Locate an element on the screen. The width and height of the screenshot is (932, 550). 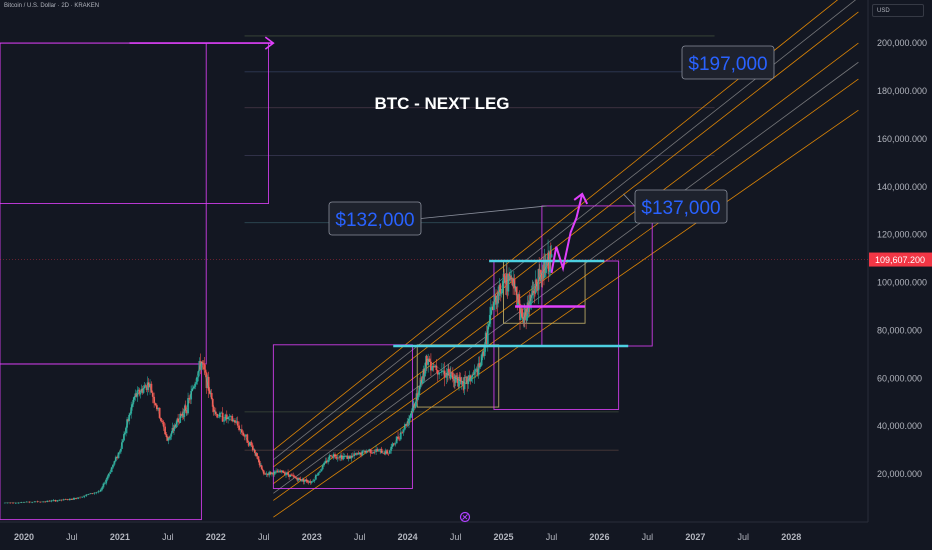
time-tick-label: 2023 is located at coordinates (312, 537).